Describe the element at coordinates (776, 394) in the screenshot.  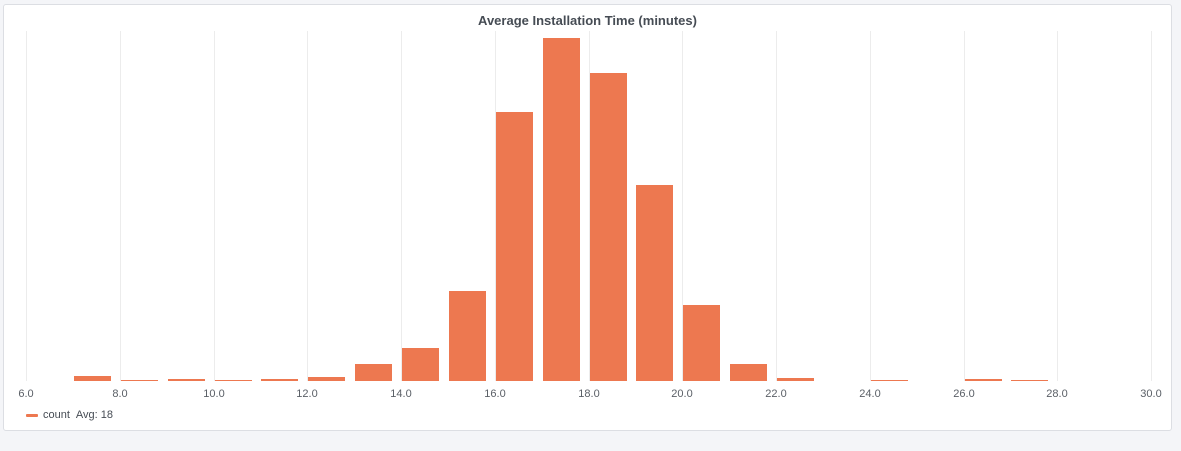
I see `x-tick-label: 22.0` at that location.